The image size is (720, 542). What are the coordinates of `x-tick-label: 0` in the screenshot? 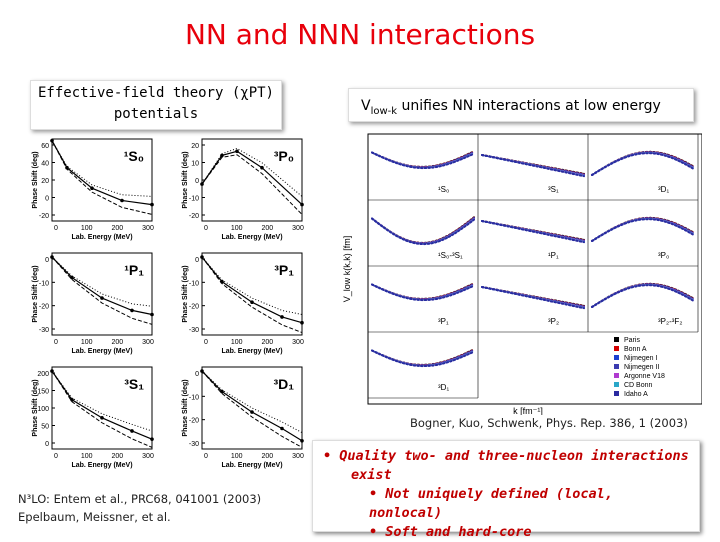 It's located at (56, 228).